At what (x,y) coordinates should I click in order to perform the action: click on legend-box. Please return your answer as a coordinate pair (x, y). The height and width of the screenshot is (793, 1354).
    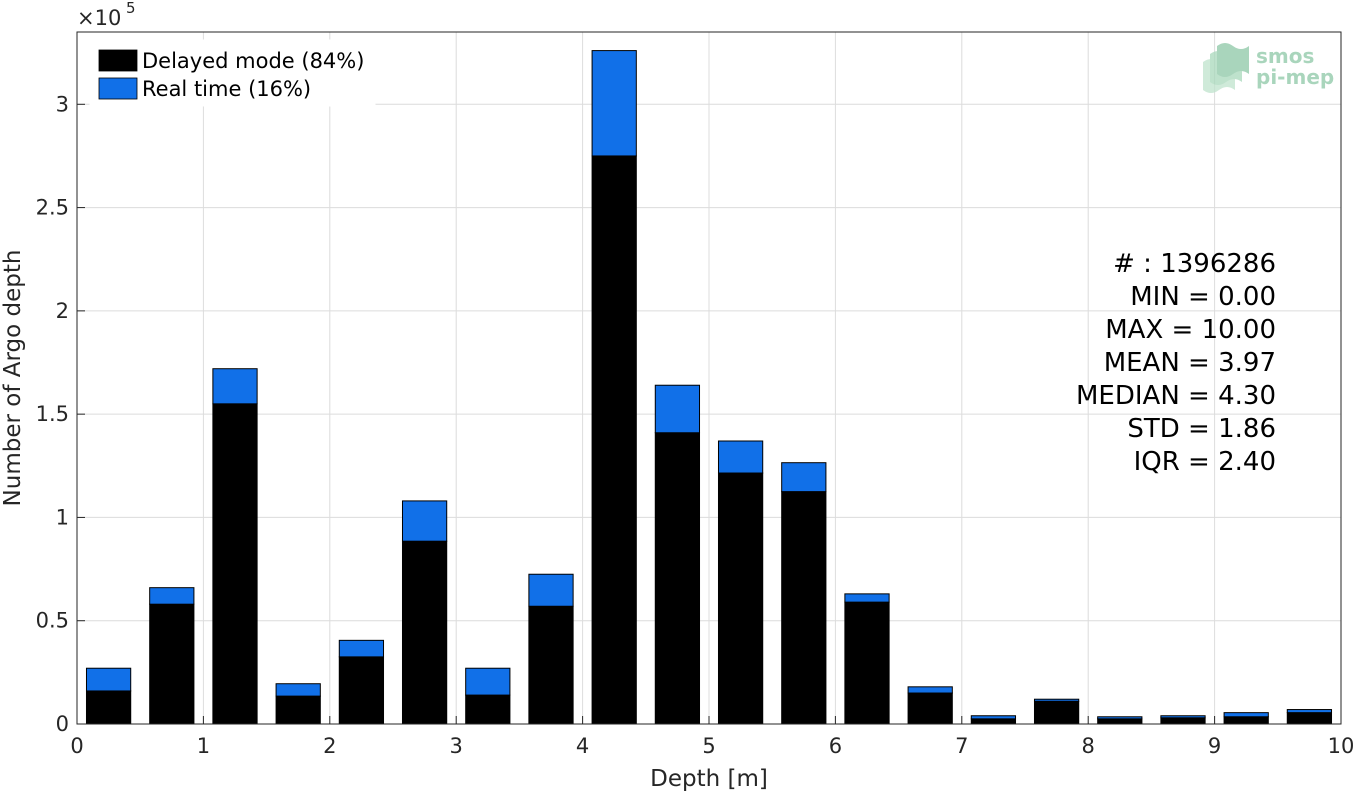
    Looking at the image, I should click on (232, 73).